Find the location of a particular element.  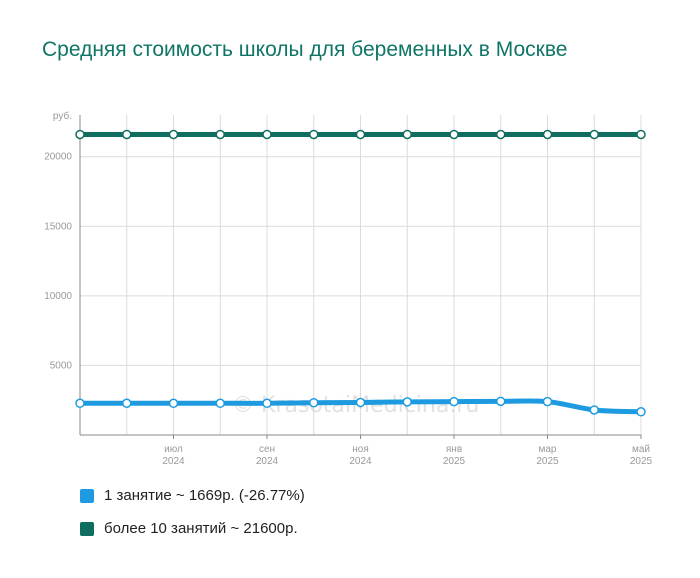

x-tick-label-month: янв is located at coordinates (454, 449).